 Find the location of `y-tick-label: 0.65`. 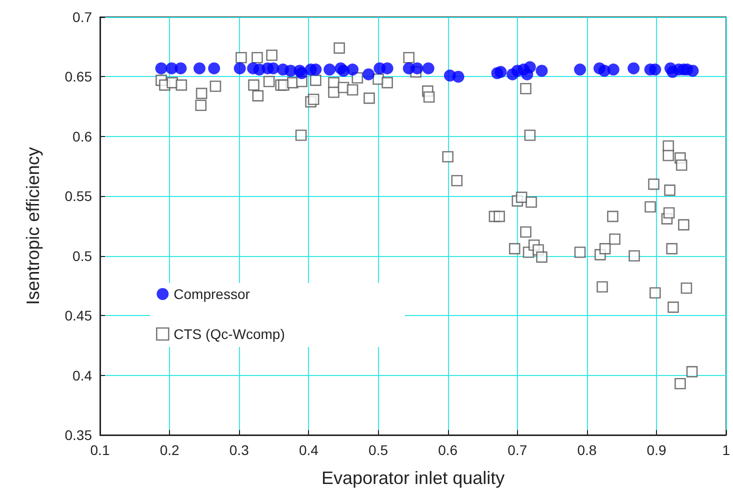

y-tick-label: 0.65 is located at coordinates (78, 76).